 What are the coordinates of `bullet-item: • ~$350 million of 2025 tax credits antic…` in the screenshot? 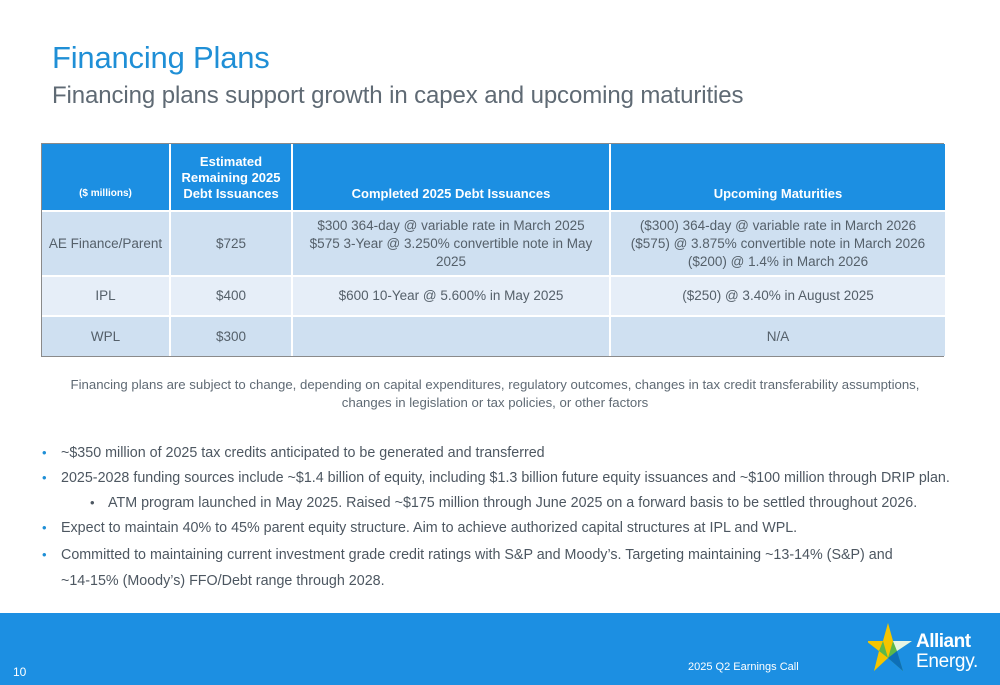 It's located at (510, 453).